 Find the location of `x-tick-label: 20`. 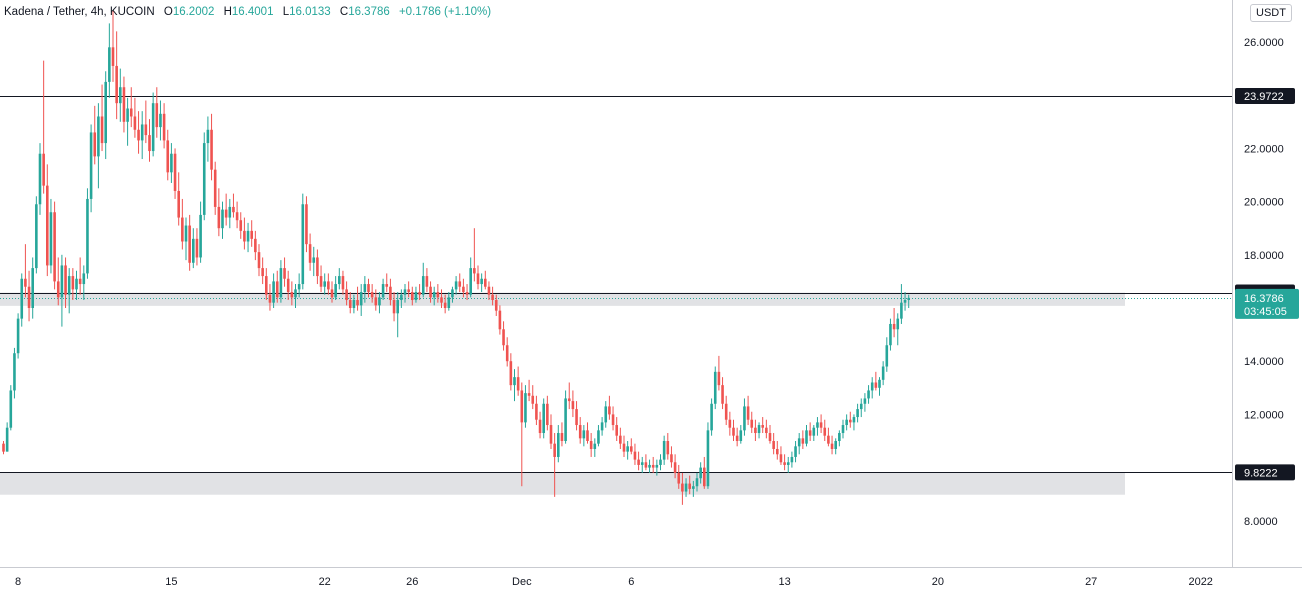

x-tick-label: 20 is located at coordinates (938, 582).